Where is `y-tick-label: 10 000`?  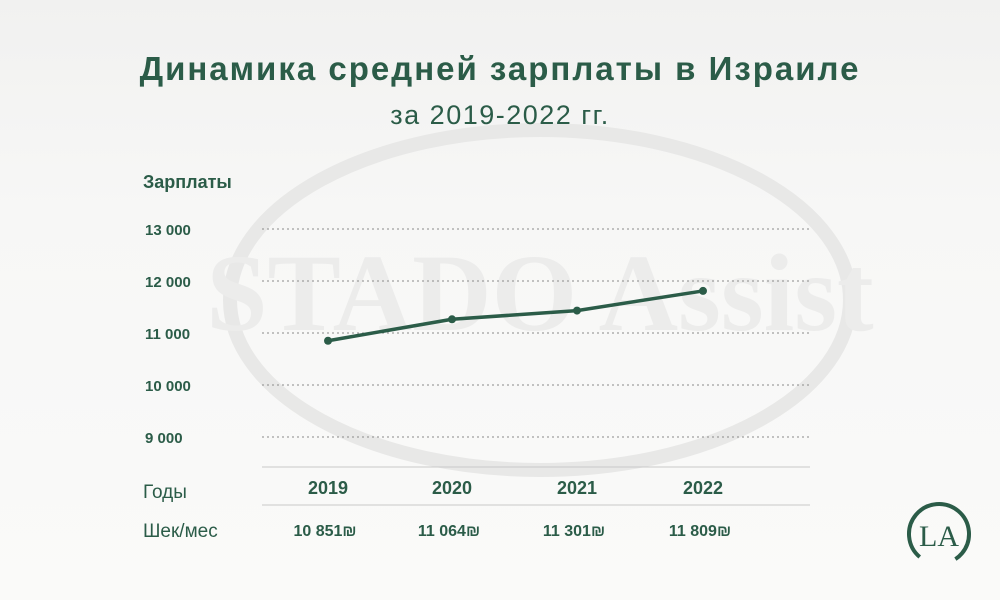
y-tick-label: 10 000 is located at coordinates (168, 386).